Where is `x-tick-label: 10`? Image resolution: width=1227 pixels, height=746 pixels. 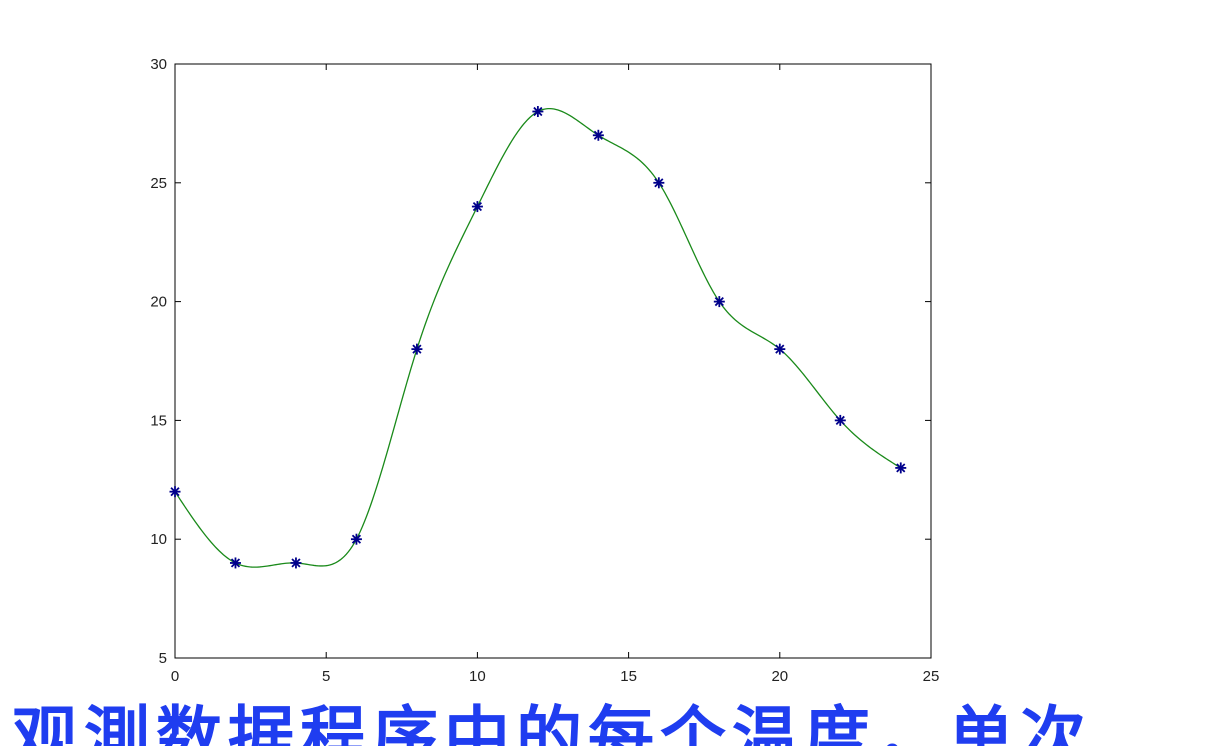
x-tick-label: 10 is located at coordinates (477, 676).